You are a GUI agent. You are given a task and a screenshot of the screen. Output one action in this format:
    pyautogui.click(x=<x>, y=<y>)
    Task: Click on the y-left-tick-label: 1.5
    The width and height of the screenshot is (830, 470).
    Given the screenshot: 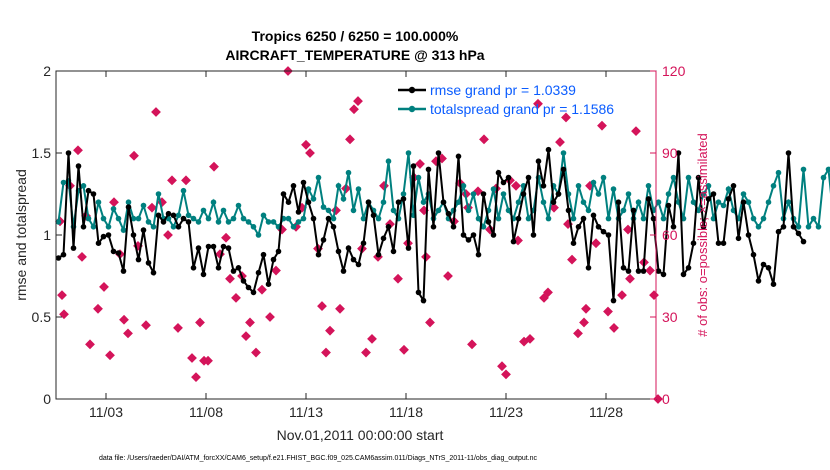 What is the action you would take?
    pyautogui.click(x=42, y=153)
    